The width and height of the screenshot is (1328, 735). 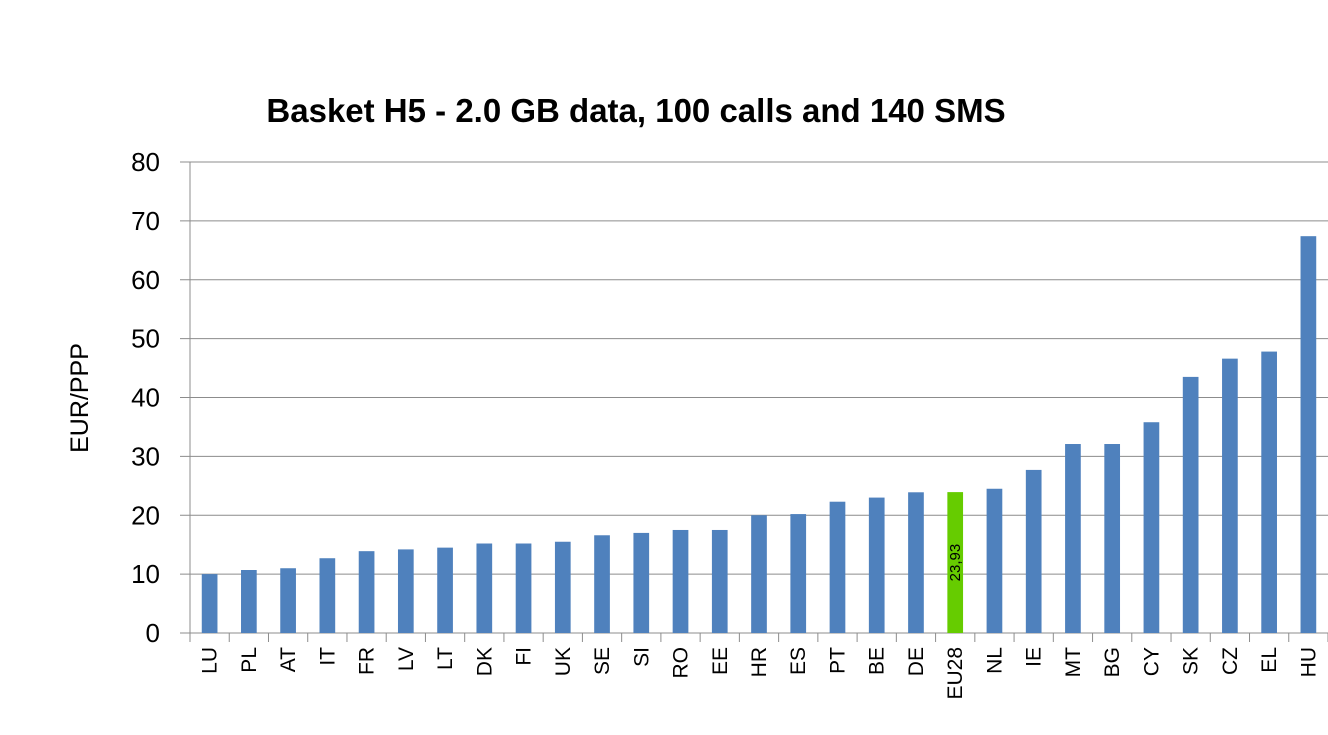 I want to click on x-tick-label: FR, so click(x=367, y=661).